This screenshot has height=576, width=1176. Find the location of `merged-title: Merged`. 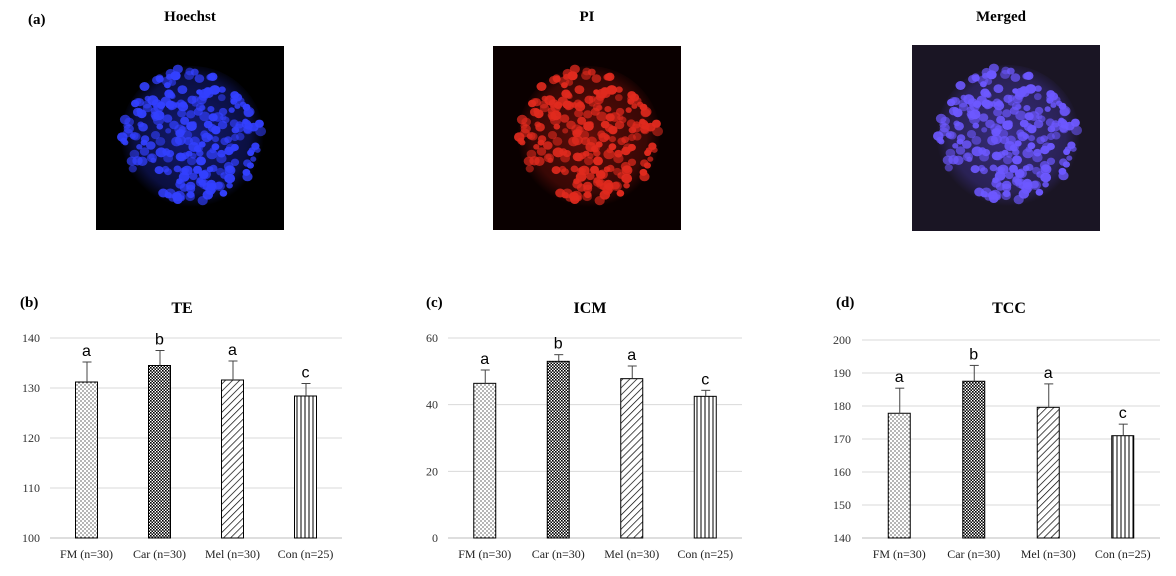

merged-title: Merged is located at coordinates (1001, 17).